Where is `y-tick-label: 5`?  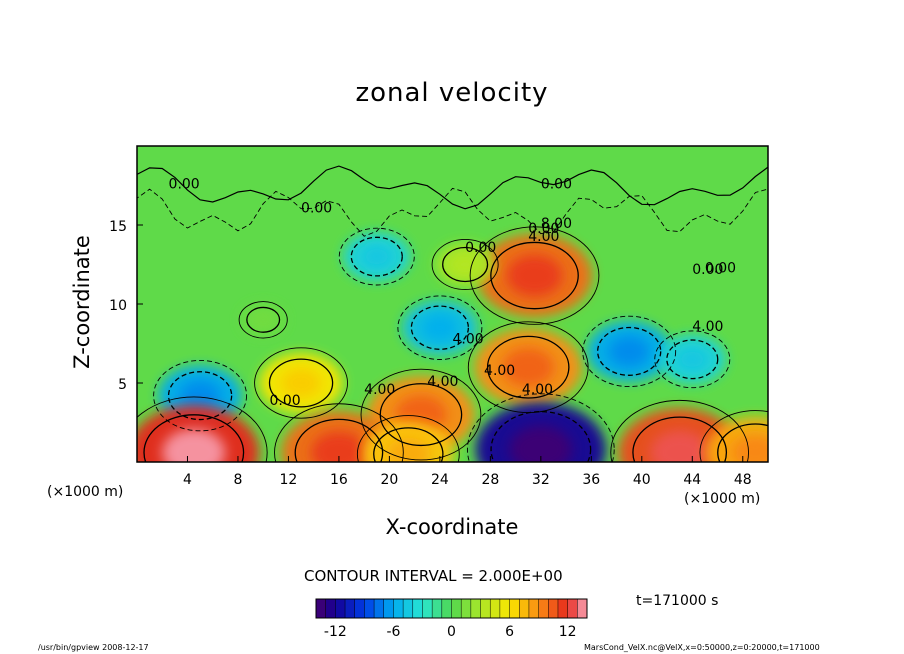 y-tick-label: 5 is located at coordinates (122, 385).